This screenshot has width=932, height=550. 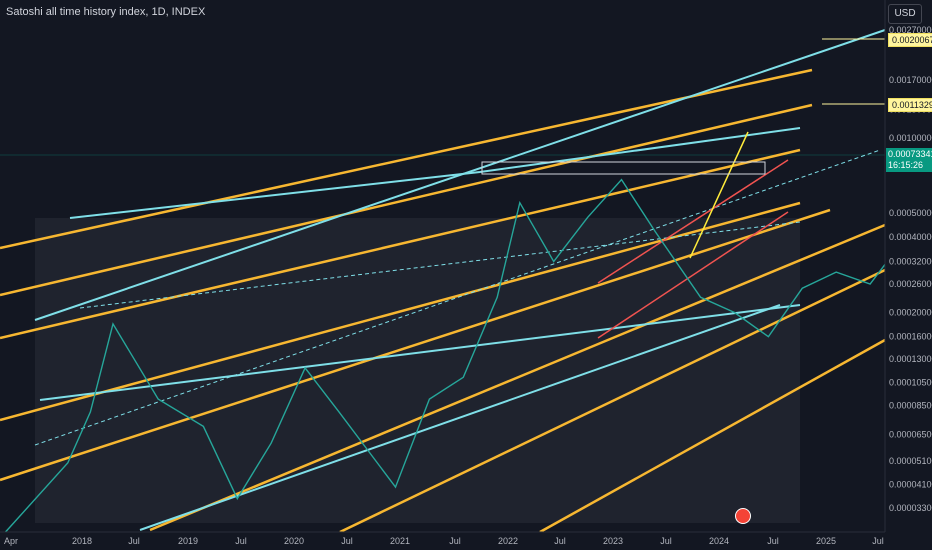 I want to click on time-tick: 2019, so click(x=188, y=541).